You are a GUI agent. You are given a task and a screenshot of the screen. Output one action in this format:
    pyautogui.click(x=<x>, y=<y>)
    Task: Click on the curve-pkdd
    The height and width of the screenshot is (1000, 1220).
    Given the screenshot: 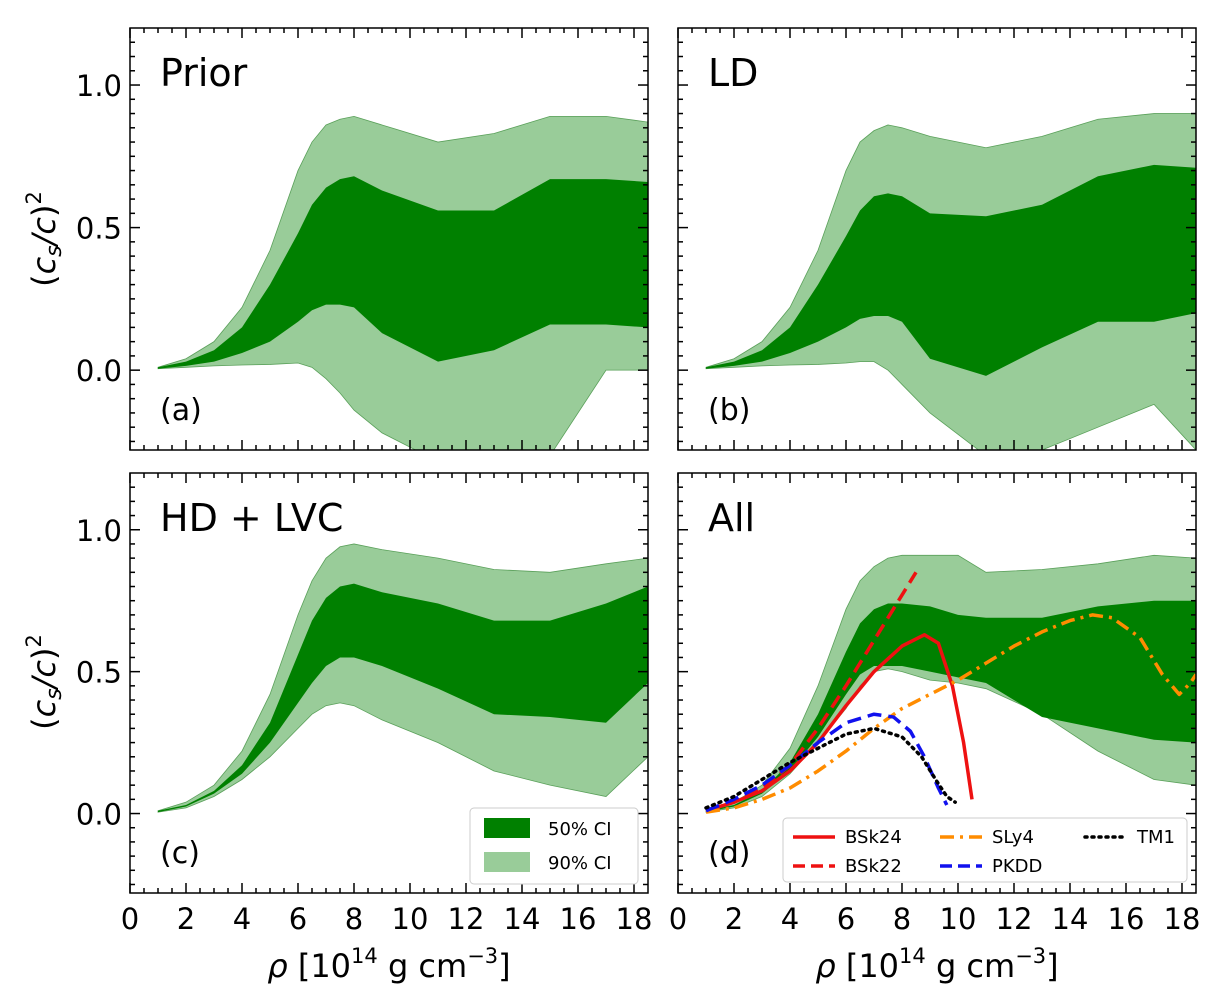 What is the action you would take?
    pyautogui.click(x=827, y=762)
    